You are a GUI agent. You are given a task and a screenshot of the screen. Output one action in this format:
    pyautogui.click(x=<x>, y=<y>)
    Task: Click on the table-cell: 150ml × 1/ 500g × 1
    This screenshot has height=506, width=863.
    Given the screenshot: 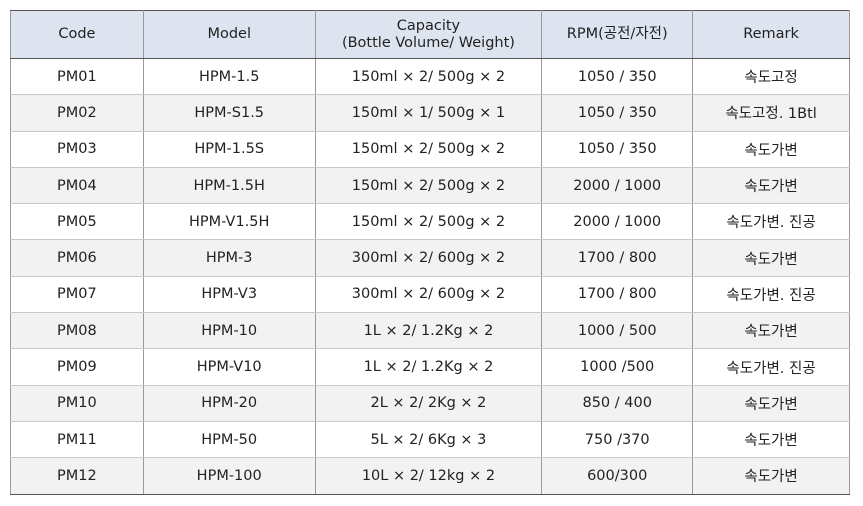 What is the action you would take?
    pyautogui.click(x=428, y=113)
    